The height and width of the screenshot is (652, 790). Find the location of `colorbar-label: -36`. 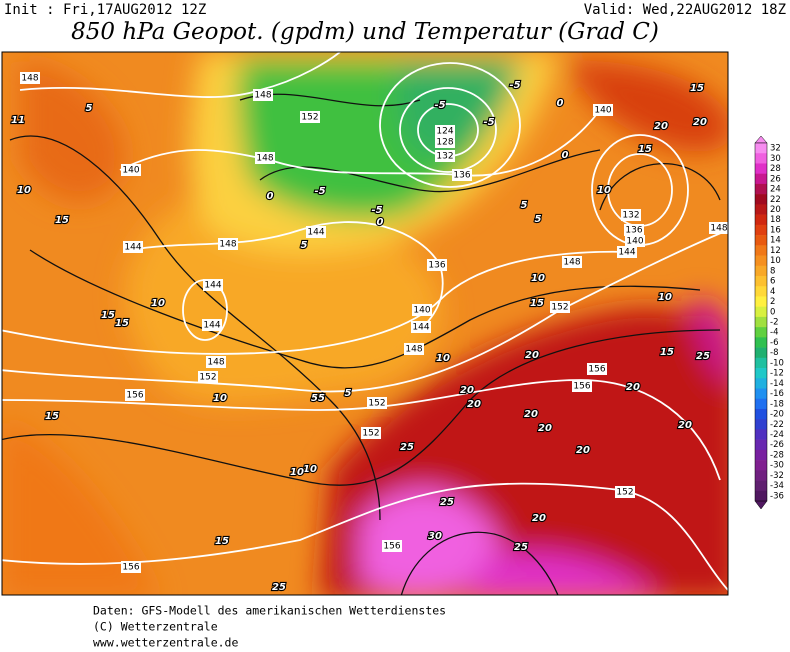

colorbar-label: -36 is located at coordinates (777, 496).